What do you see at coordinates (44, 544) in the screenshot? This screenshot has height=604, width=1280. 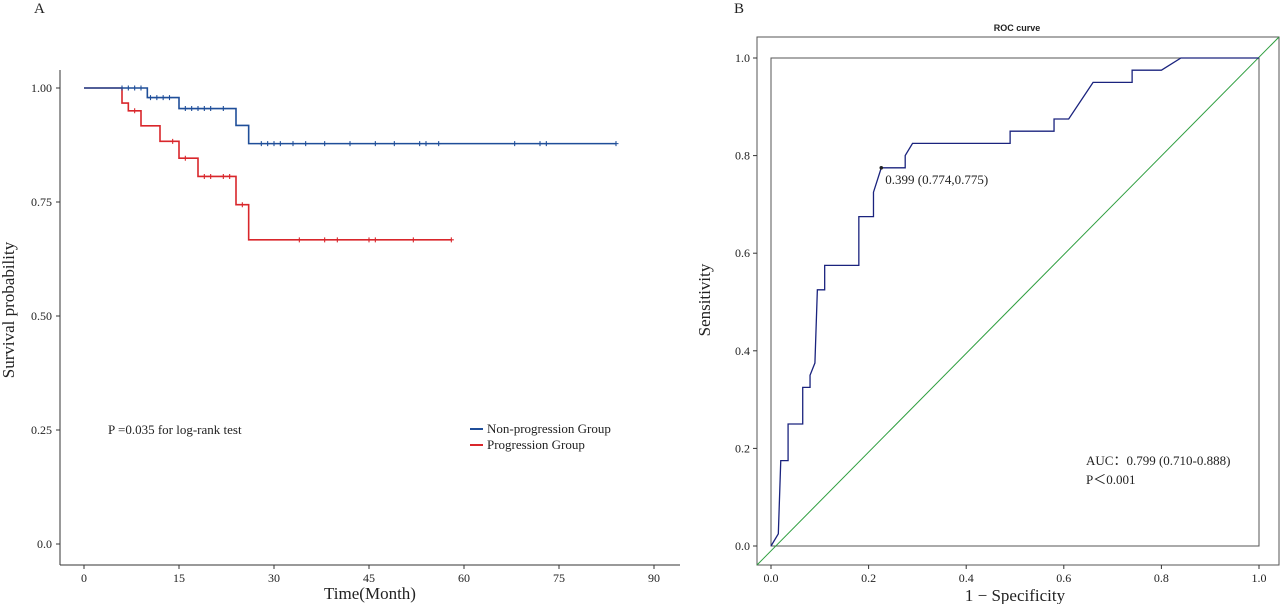 I see `km-y-tick-label: 0.0` at bounding box center [44, 544].